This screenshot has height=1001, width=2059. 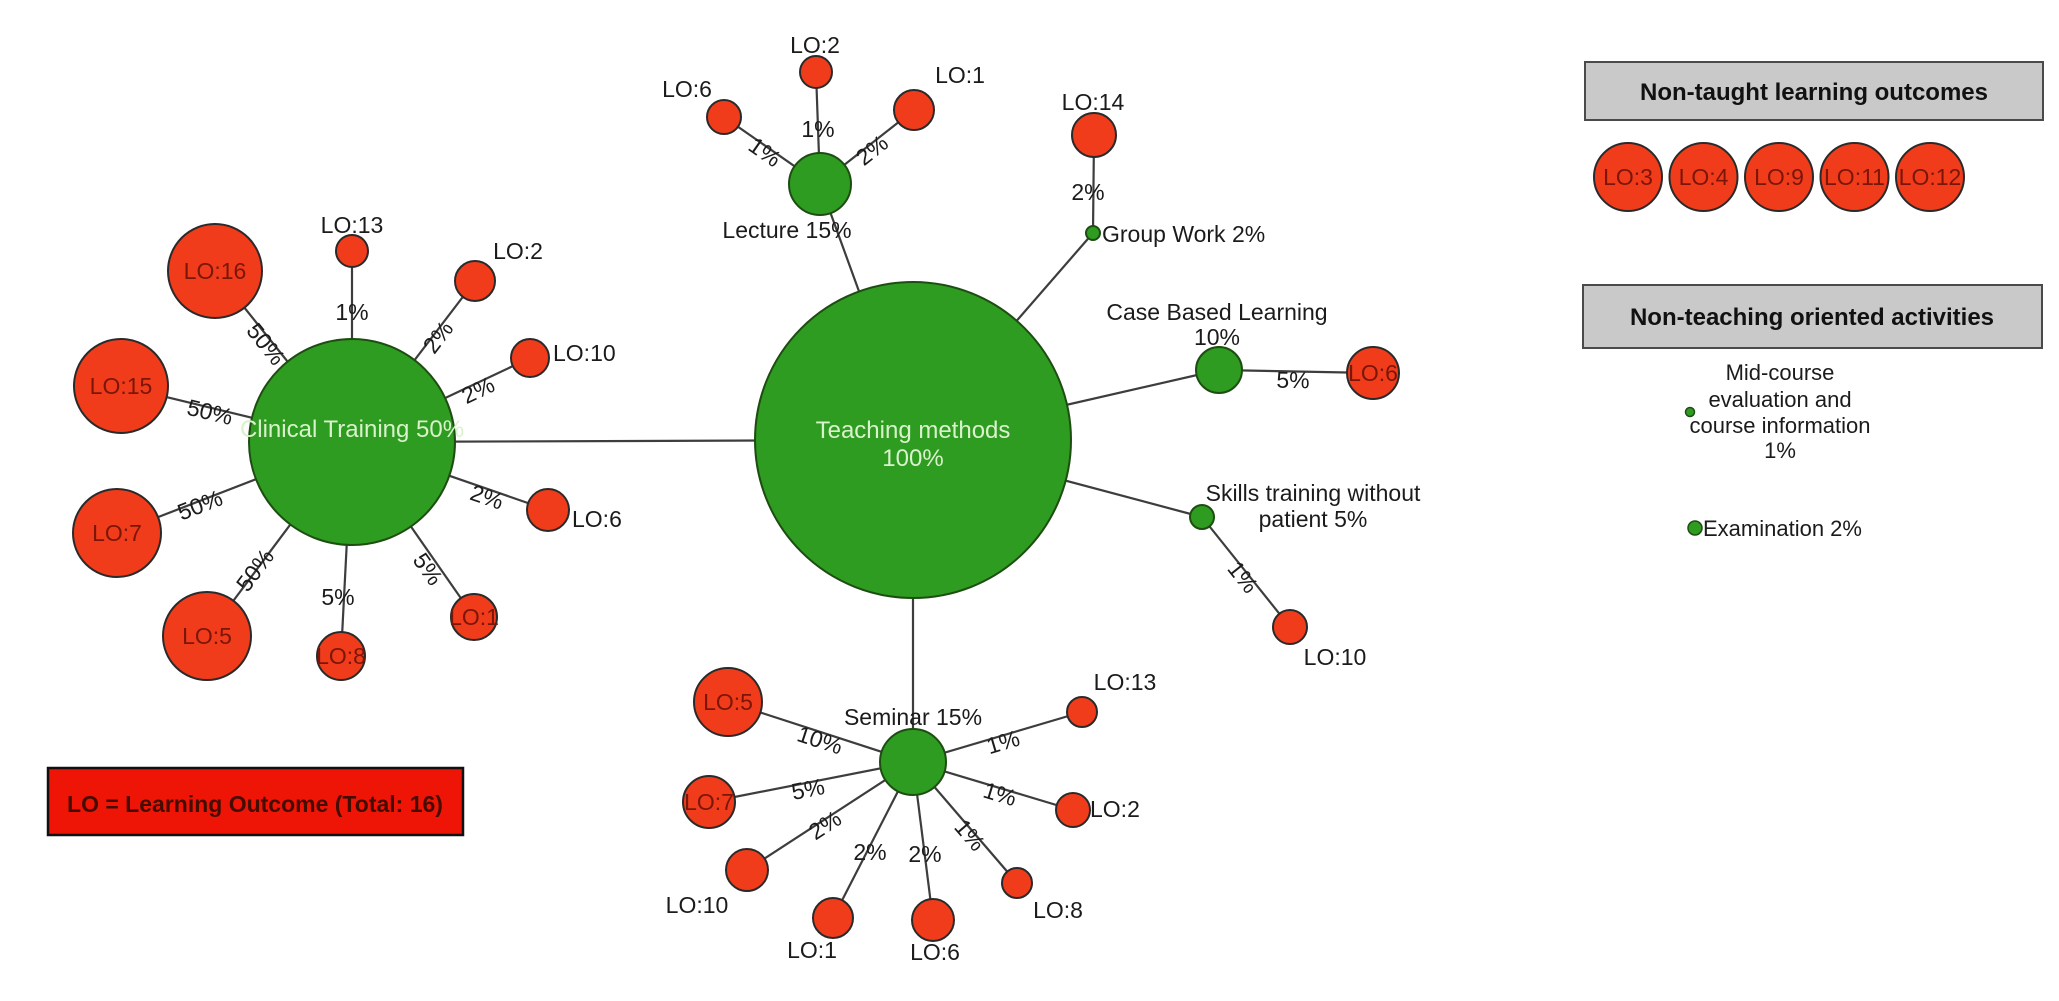 What do you see at coordinates (817, 129) in the screenshot?
I see `edge-pct-label-lecture-LO:2: 1%` at bounding box center [817, 129].